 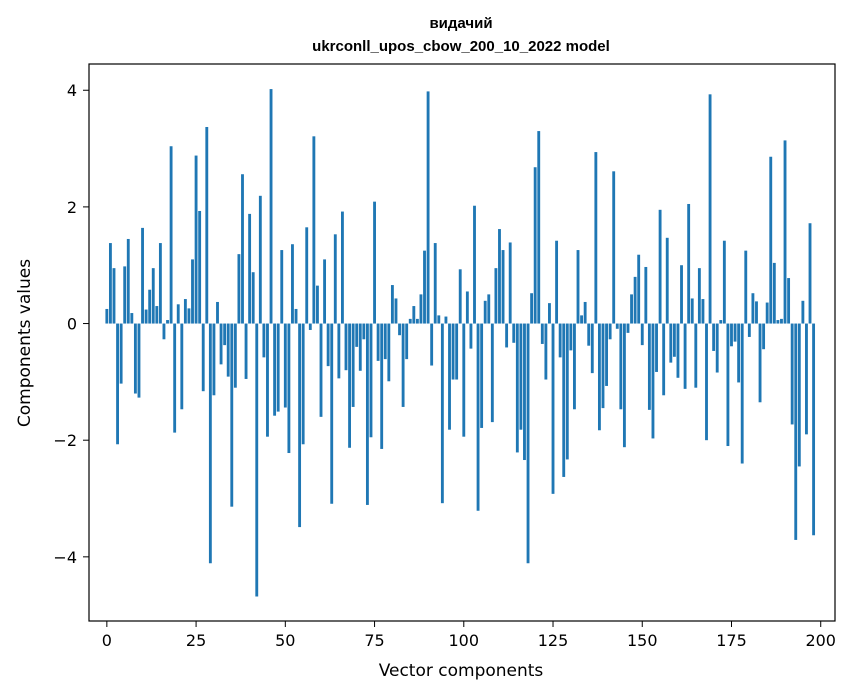 What do you see at coordinates (65, 557) in the screenshot?
I see `y-tick-label: −4` at bounding box center [65, 557].